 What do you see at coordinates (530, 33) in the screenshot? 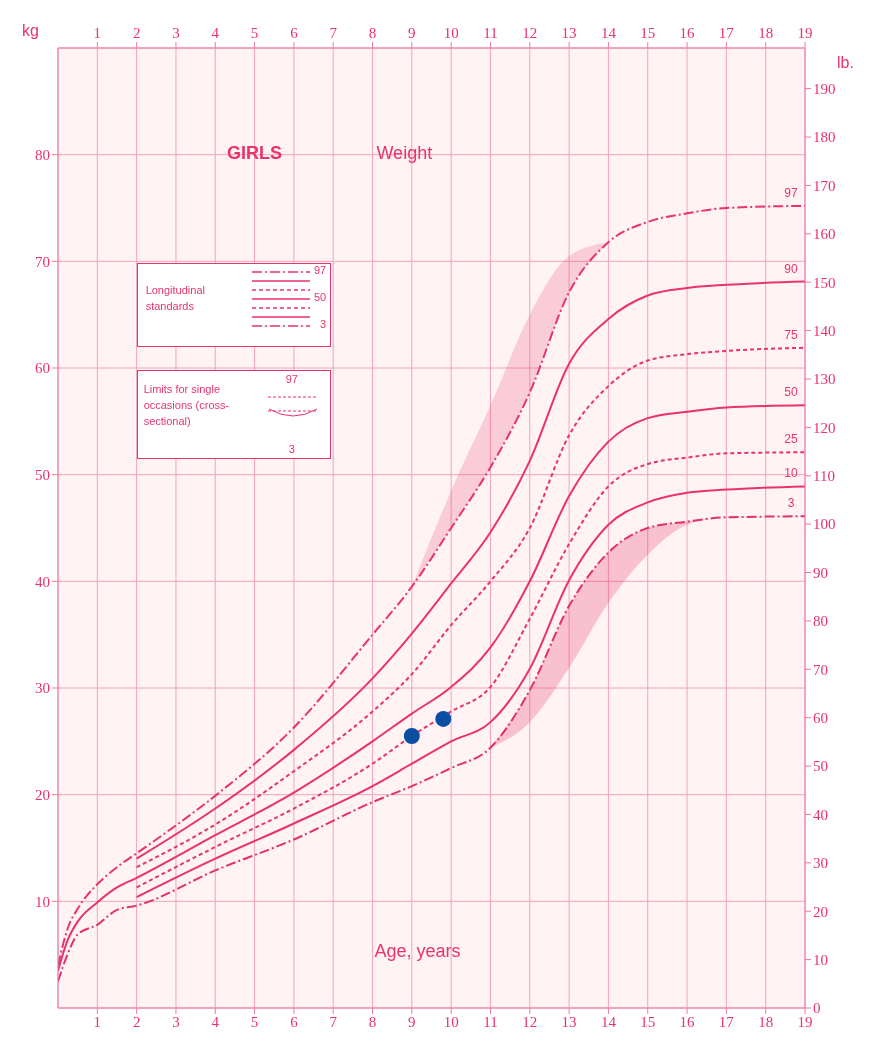
I see `x2-tick-label: 12` at bounding box center [530, 33].